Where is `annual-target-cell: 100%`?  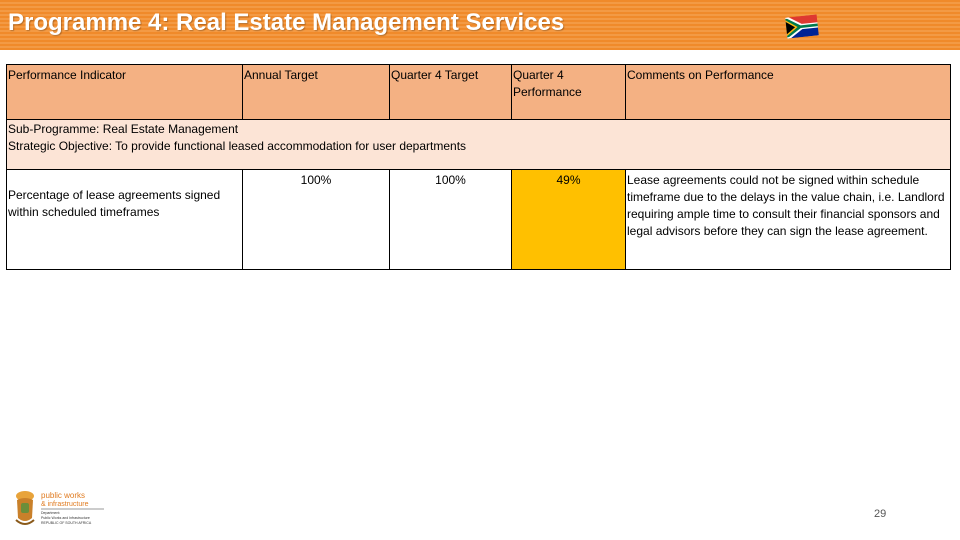 annual-target-cell: 100% is located at coordinates (316, 219).